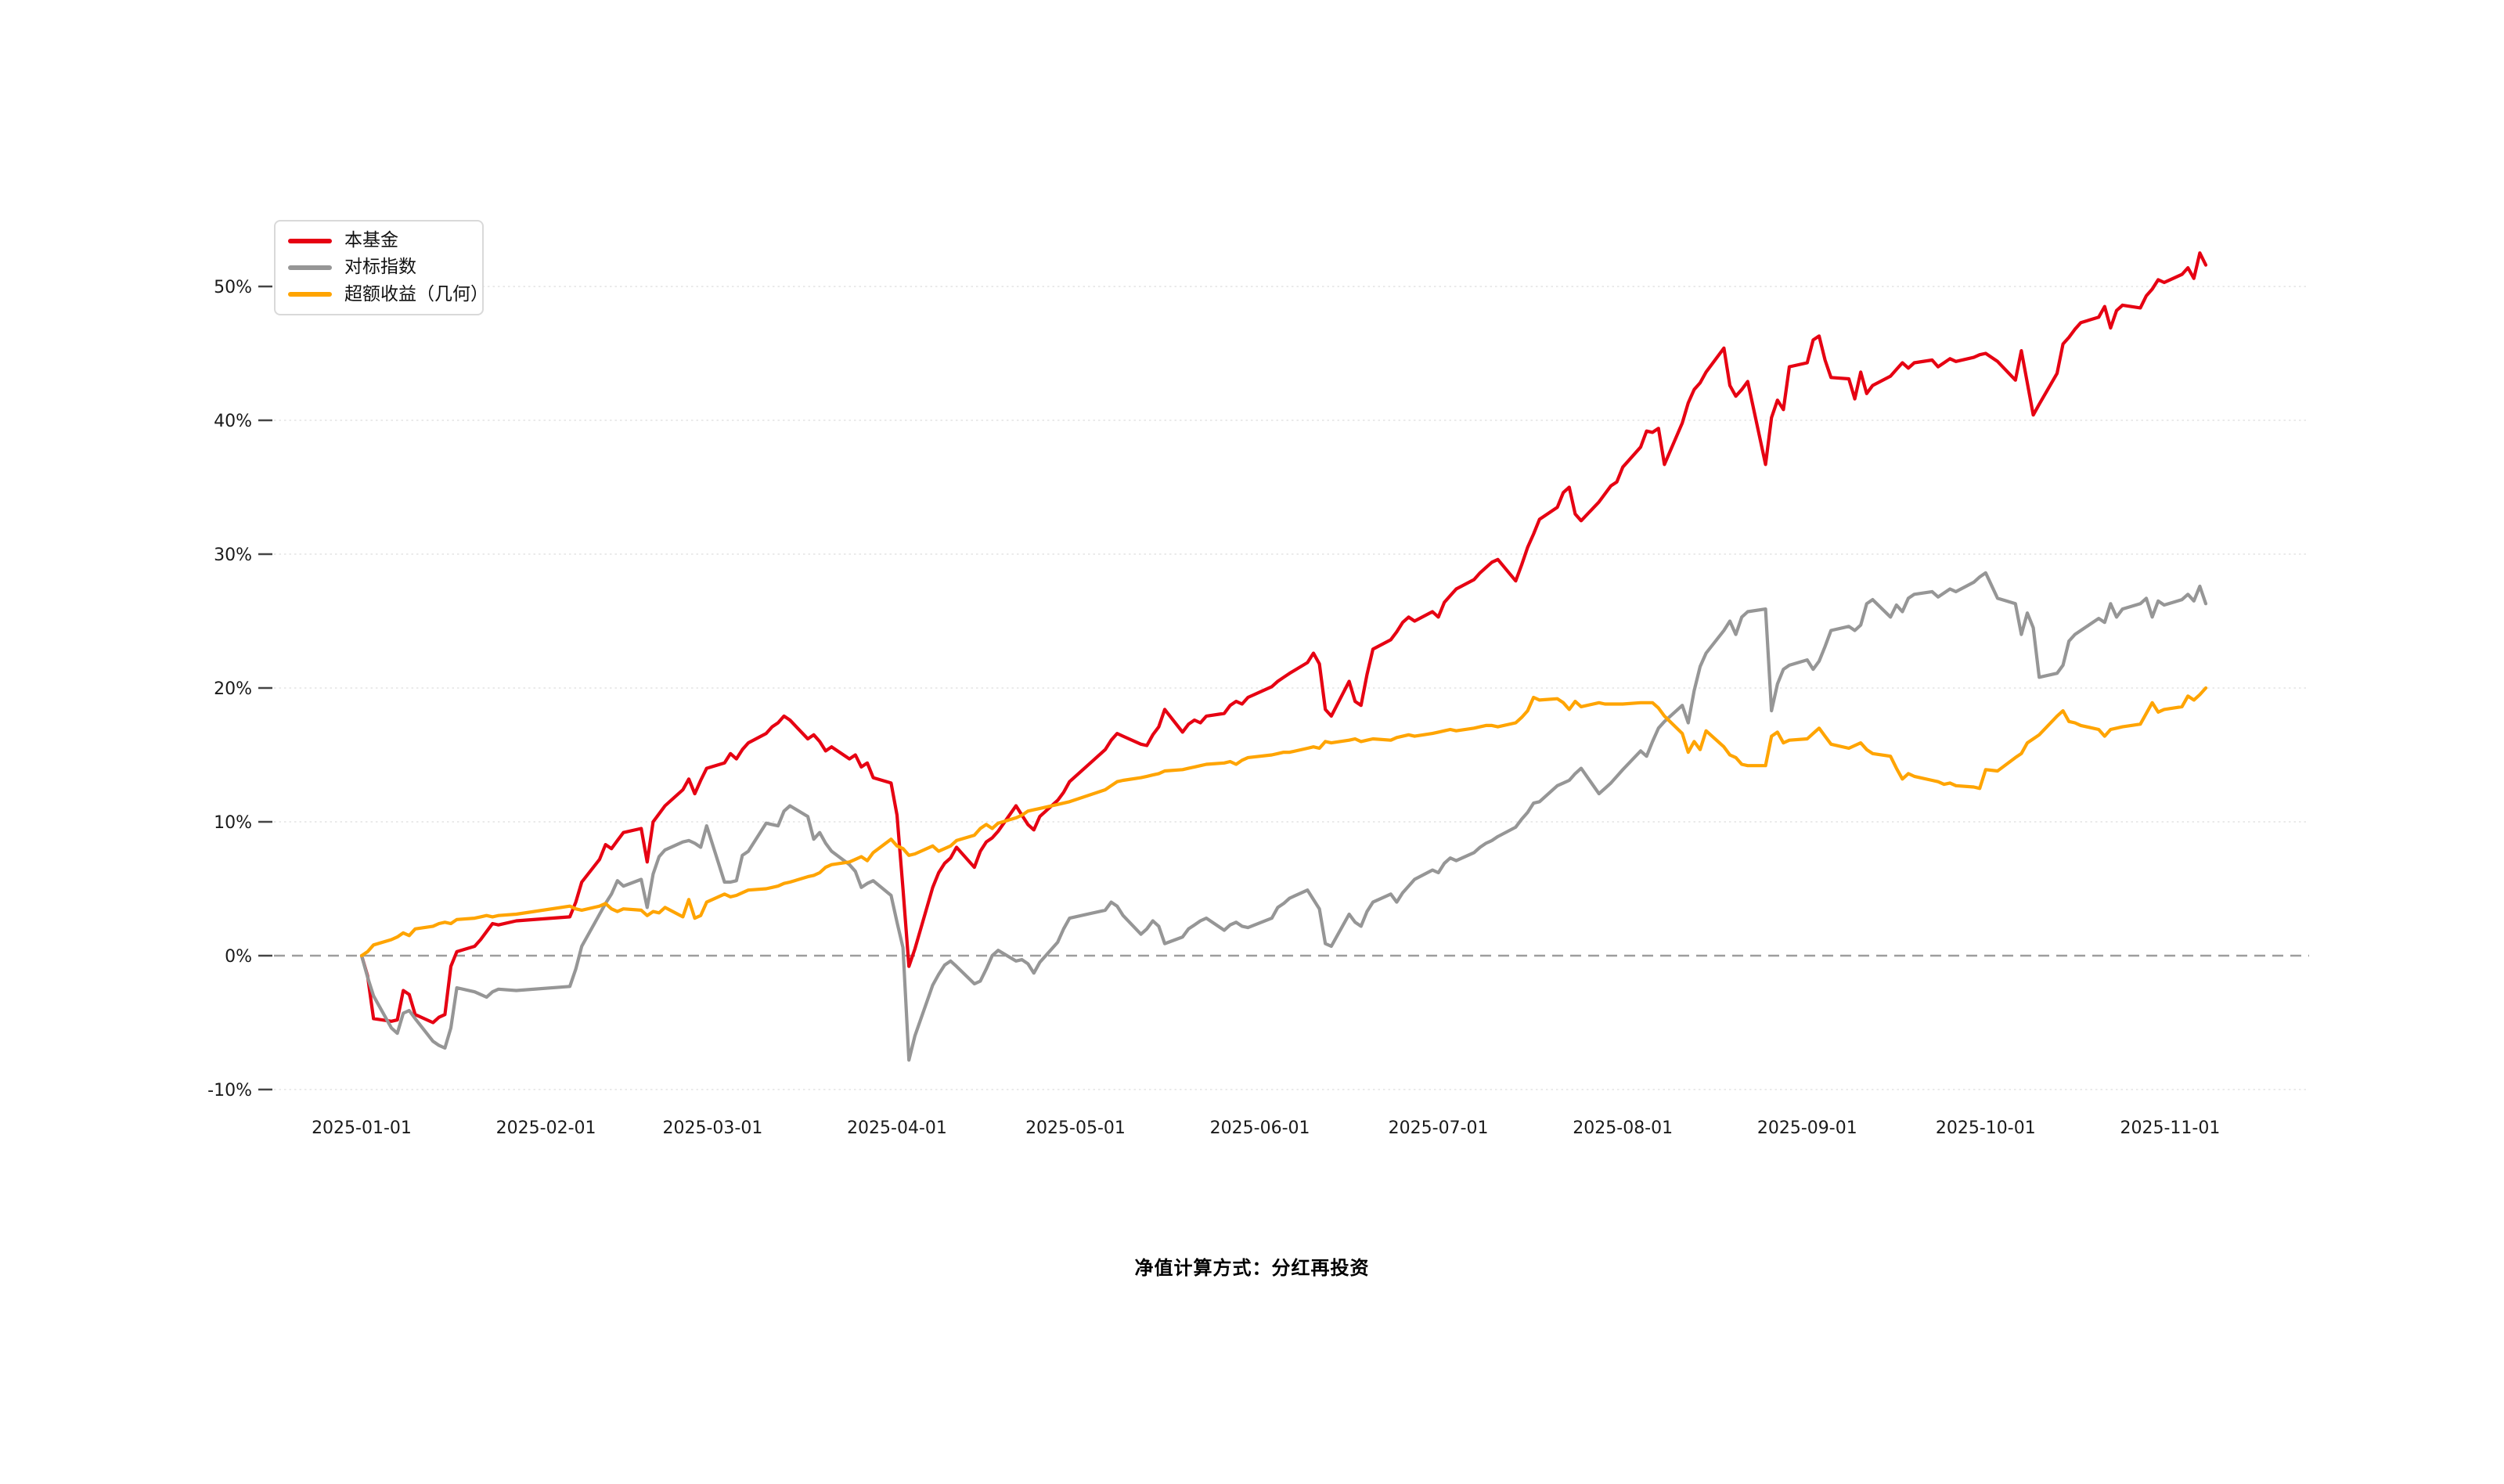  What do you see at coordinates (1439, 1128) in the screenshot?
I see `x-axis-label: 2025-07-01` at bounding box center [1439, 1128].